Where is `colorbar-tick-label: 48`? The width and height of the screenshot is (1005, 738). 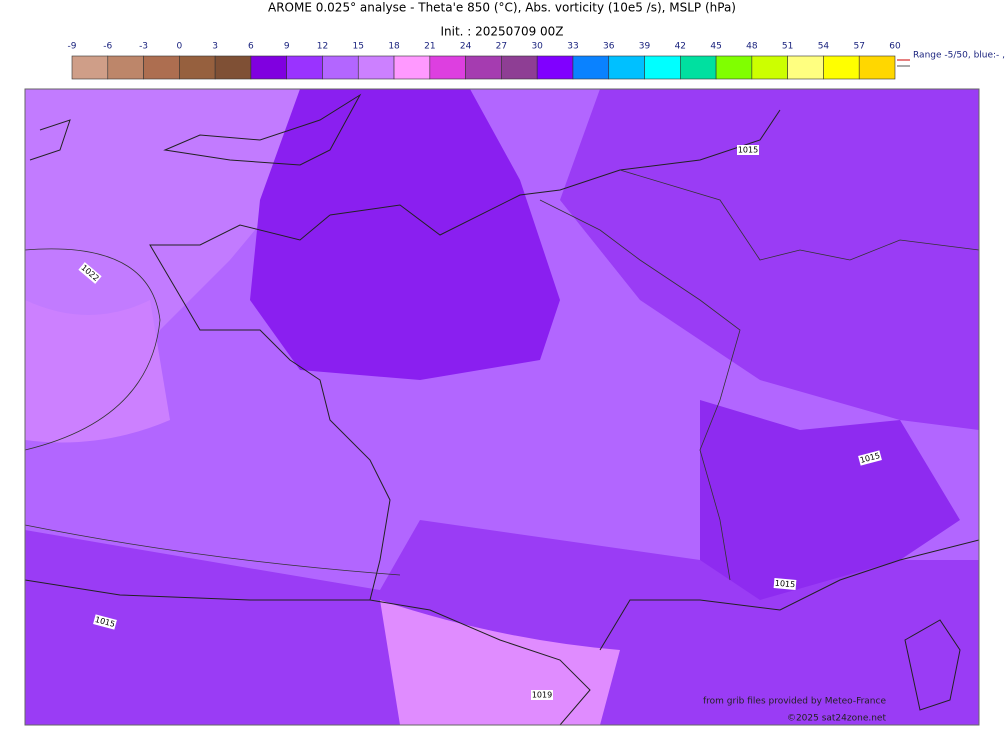
colorbar-tick-label: 48 is located at coordinates (752, 47).